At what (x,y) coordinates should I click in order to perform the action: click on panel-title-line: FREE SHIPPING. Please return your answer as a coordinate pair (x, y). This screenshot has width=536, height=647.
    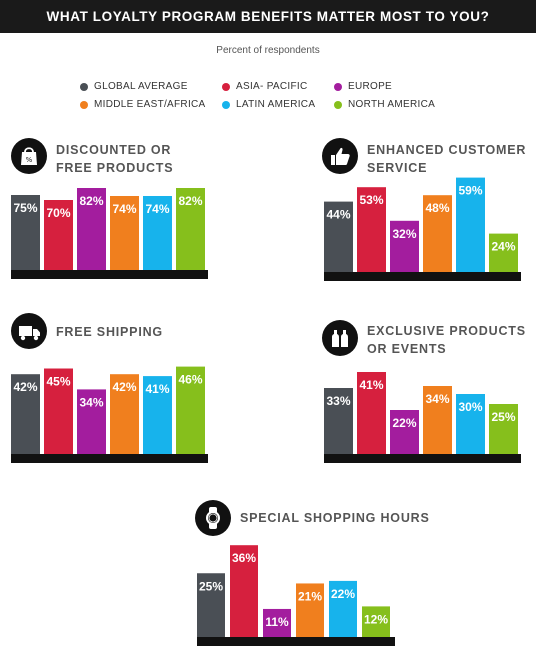
    Looking at the image, I should click on (109, 332).